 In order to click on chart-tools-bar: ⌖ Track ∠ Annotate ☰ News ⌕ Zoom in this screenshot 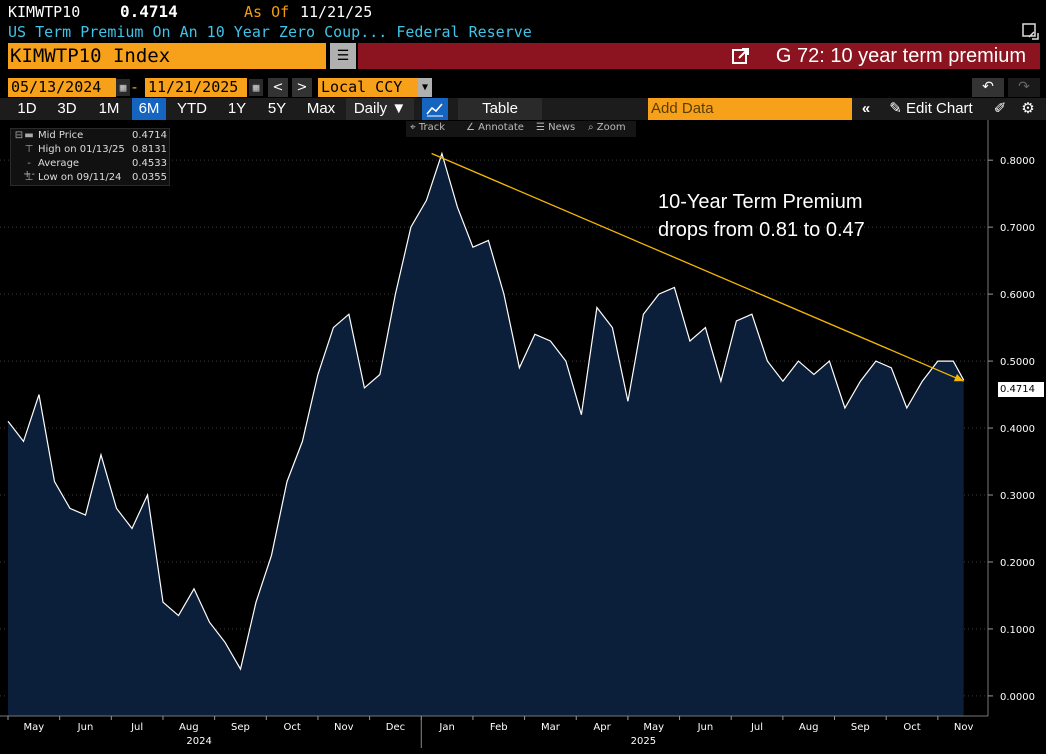, I will do `click(521, 129)`.